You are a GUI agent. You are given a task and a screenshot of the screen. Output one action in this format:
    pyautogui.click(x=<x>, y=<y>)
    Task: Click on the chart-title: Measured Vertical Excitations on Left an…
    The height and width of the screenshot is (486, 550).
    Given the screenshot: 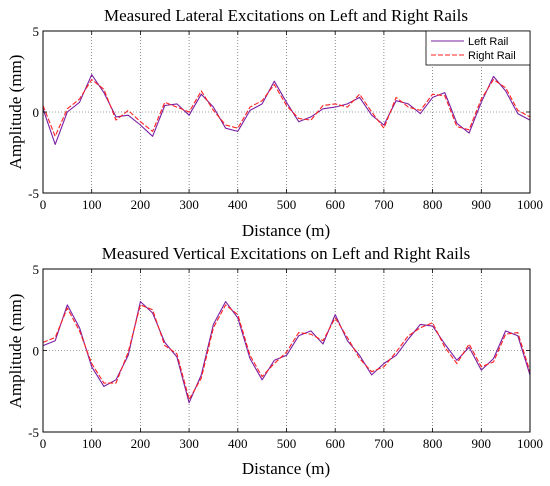 What is the action you would take?
    pyautogui.click(x=286, y=253)
    